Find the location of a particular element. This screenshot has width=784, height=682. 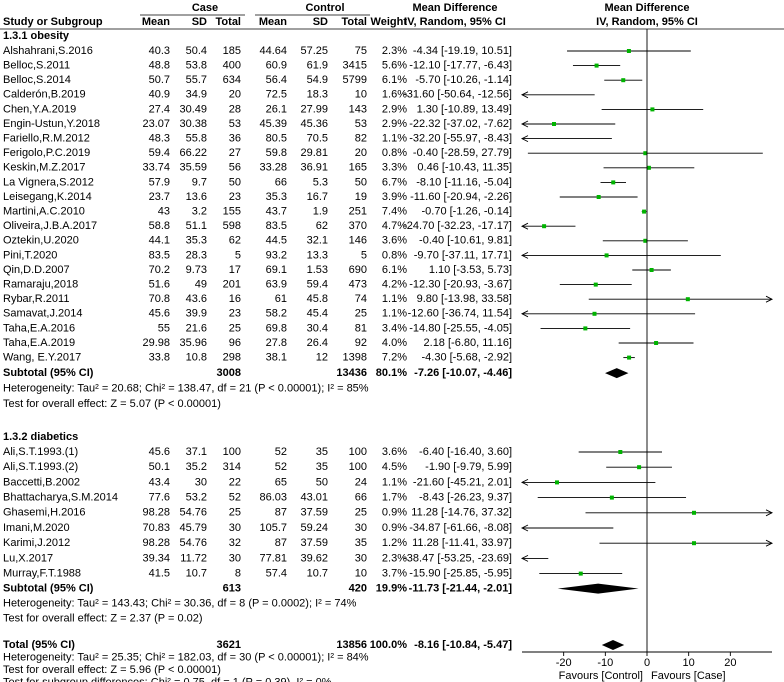

study-cell: 93.2 is located at coordinates (276, 255).